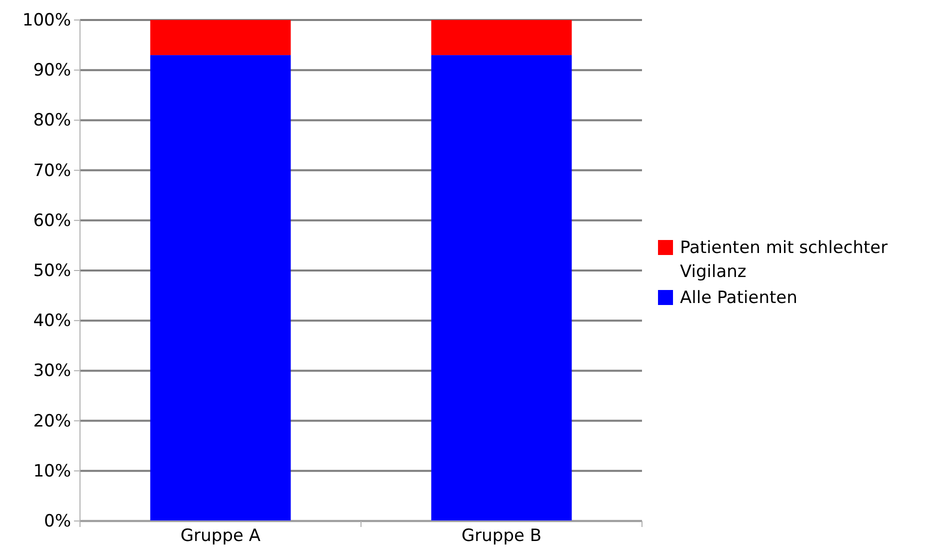 The height and width of the screenshot is (557, 933). I want to click on y-tick-label: 20%, so click(52, 421).